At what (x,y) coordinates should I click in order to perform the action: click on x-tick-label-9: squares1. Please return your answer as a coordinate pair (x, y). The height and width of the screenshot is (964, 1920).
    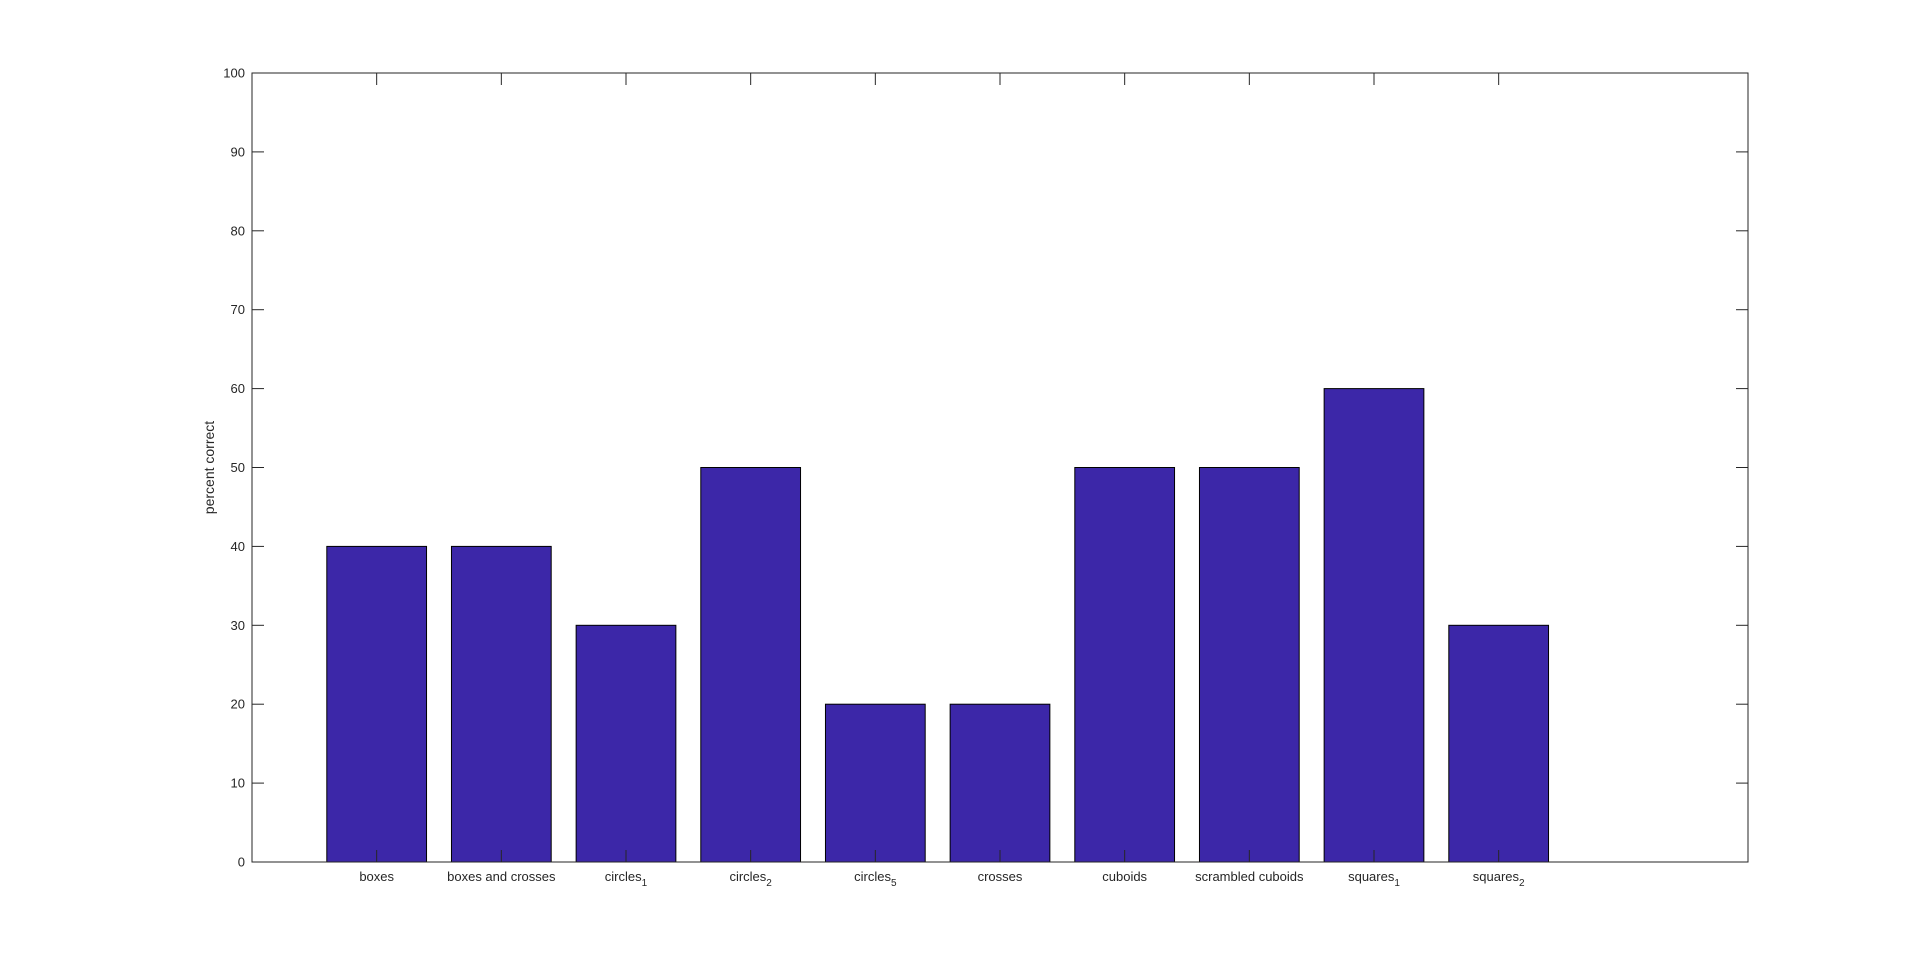
    Looking at the image, I should click on (1374, 879).